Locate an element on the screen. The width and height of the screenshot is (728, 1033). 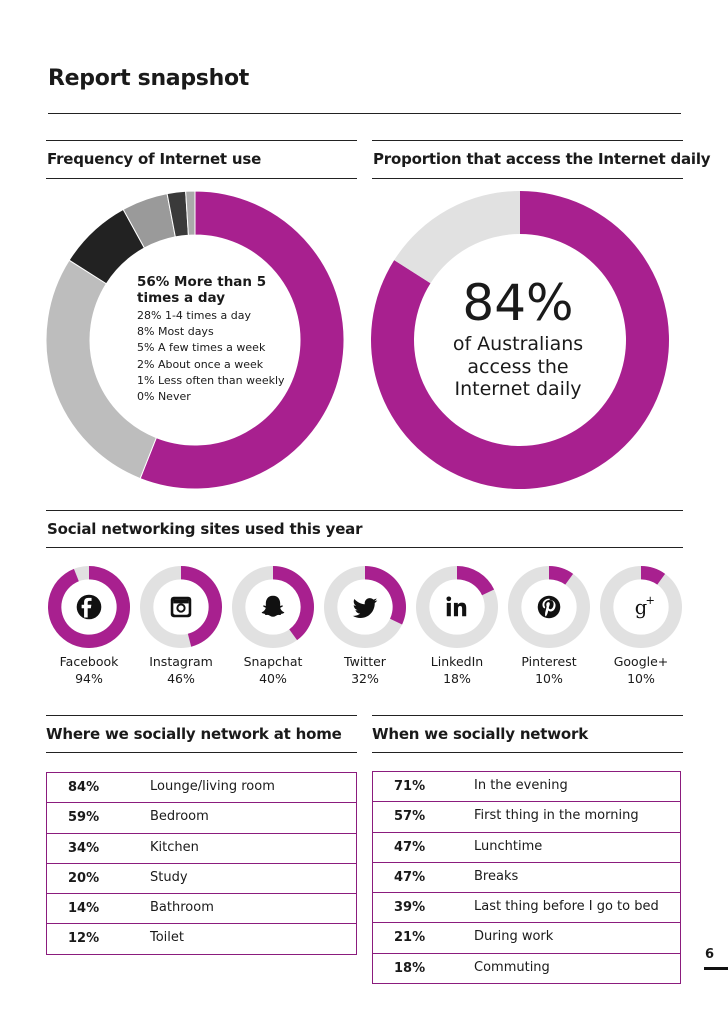
frequency-line: 2% About once a week is located at coordinates (200, 364).